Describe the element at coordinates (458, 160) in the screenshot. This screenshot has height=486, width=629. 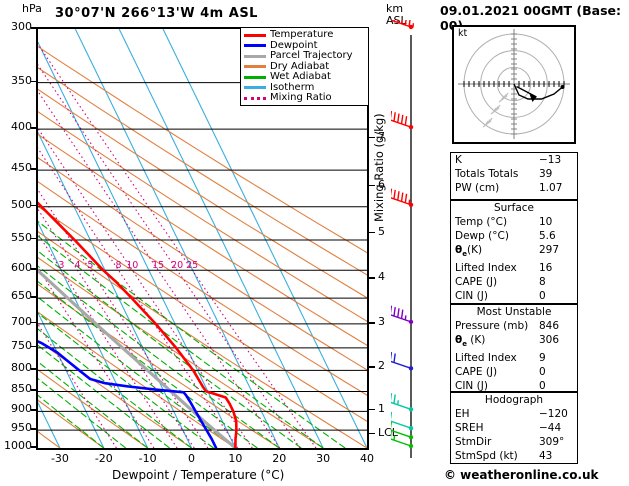
I see `row-label: K` at that location.